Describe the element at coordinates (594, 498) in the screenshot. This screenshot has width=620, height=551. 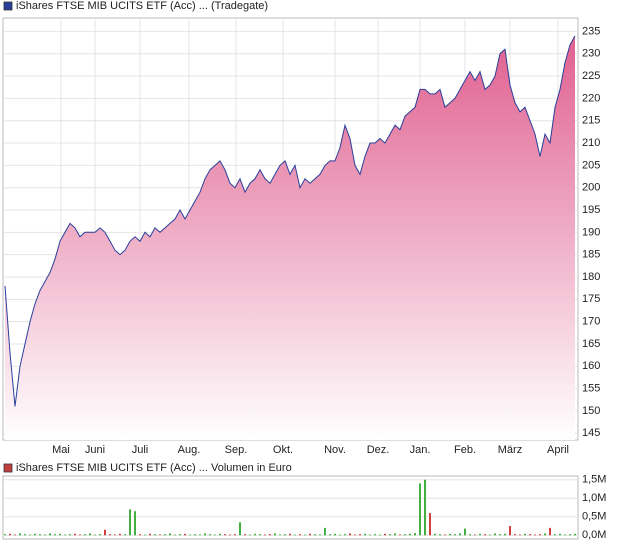
I see `y-tick-label: 1,0M` at that location.